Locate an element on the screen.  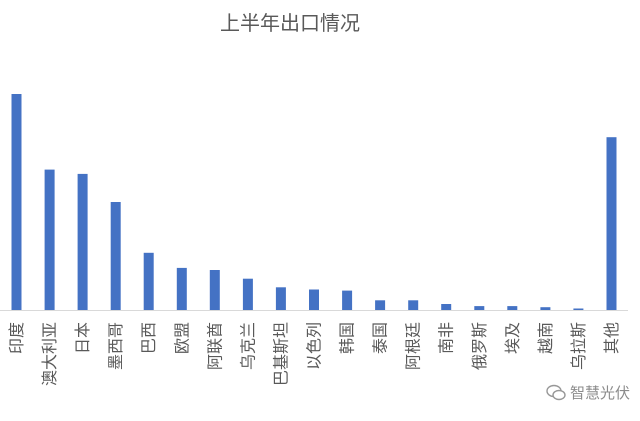
category-label-0: 印度 is located at coordinates (16, 338).